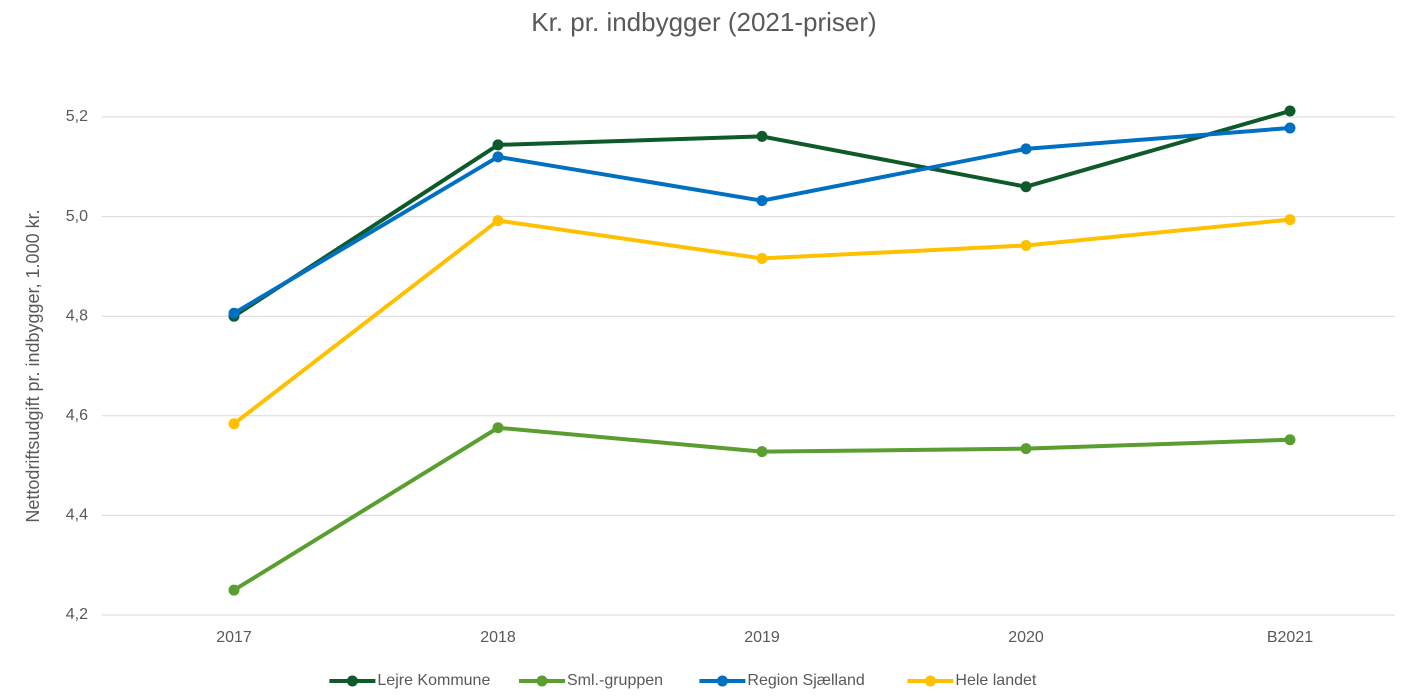 This screenshot has height=698, width=1409. What do you see at coordinates (615, 680) in the screenshot?
I see `legend-label: Sml.-gruppen` at bounding box center [615, 680].